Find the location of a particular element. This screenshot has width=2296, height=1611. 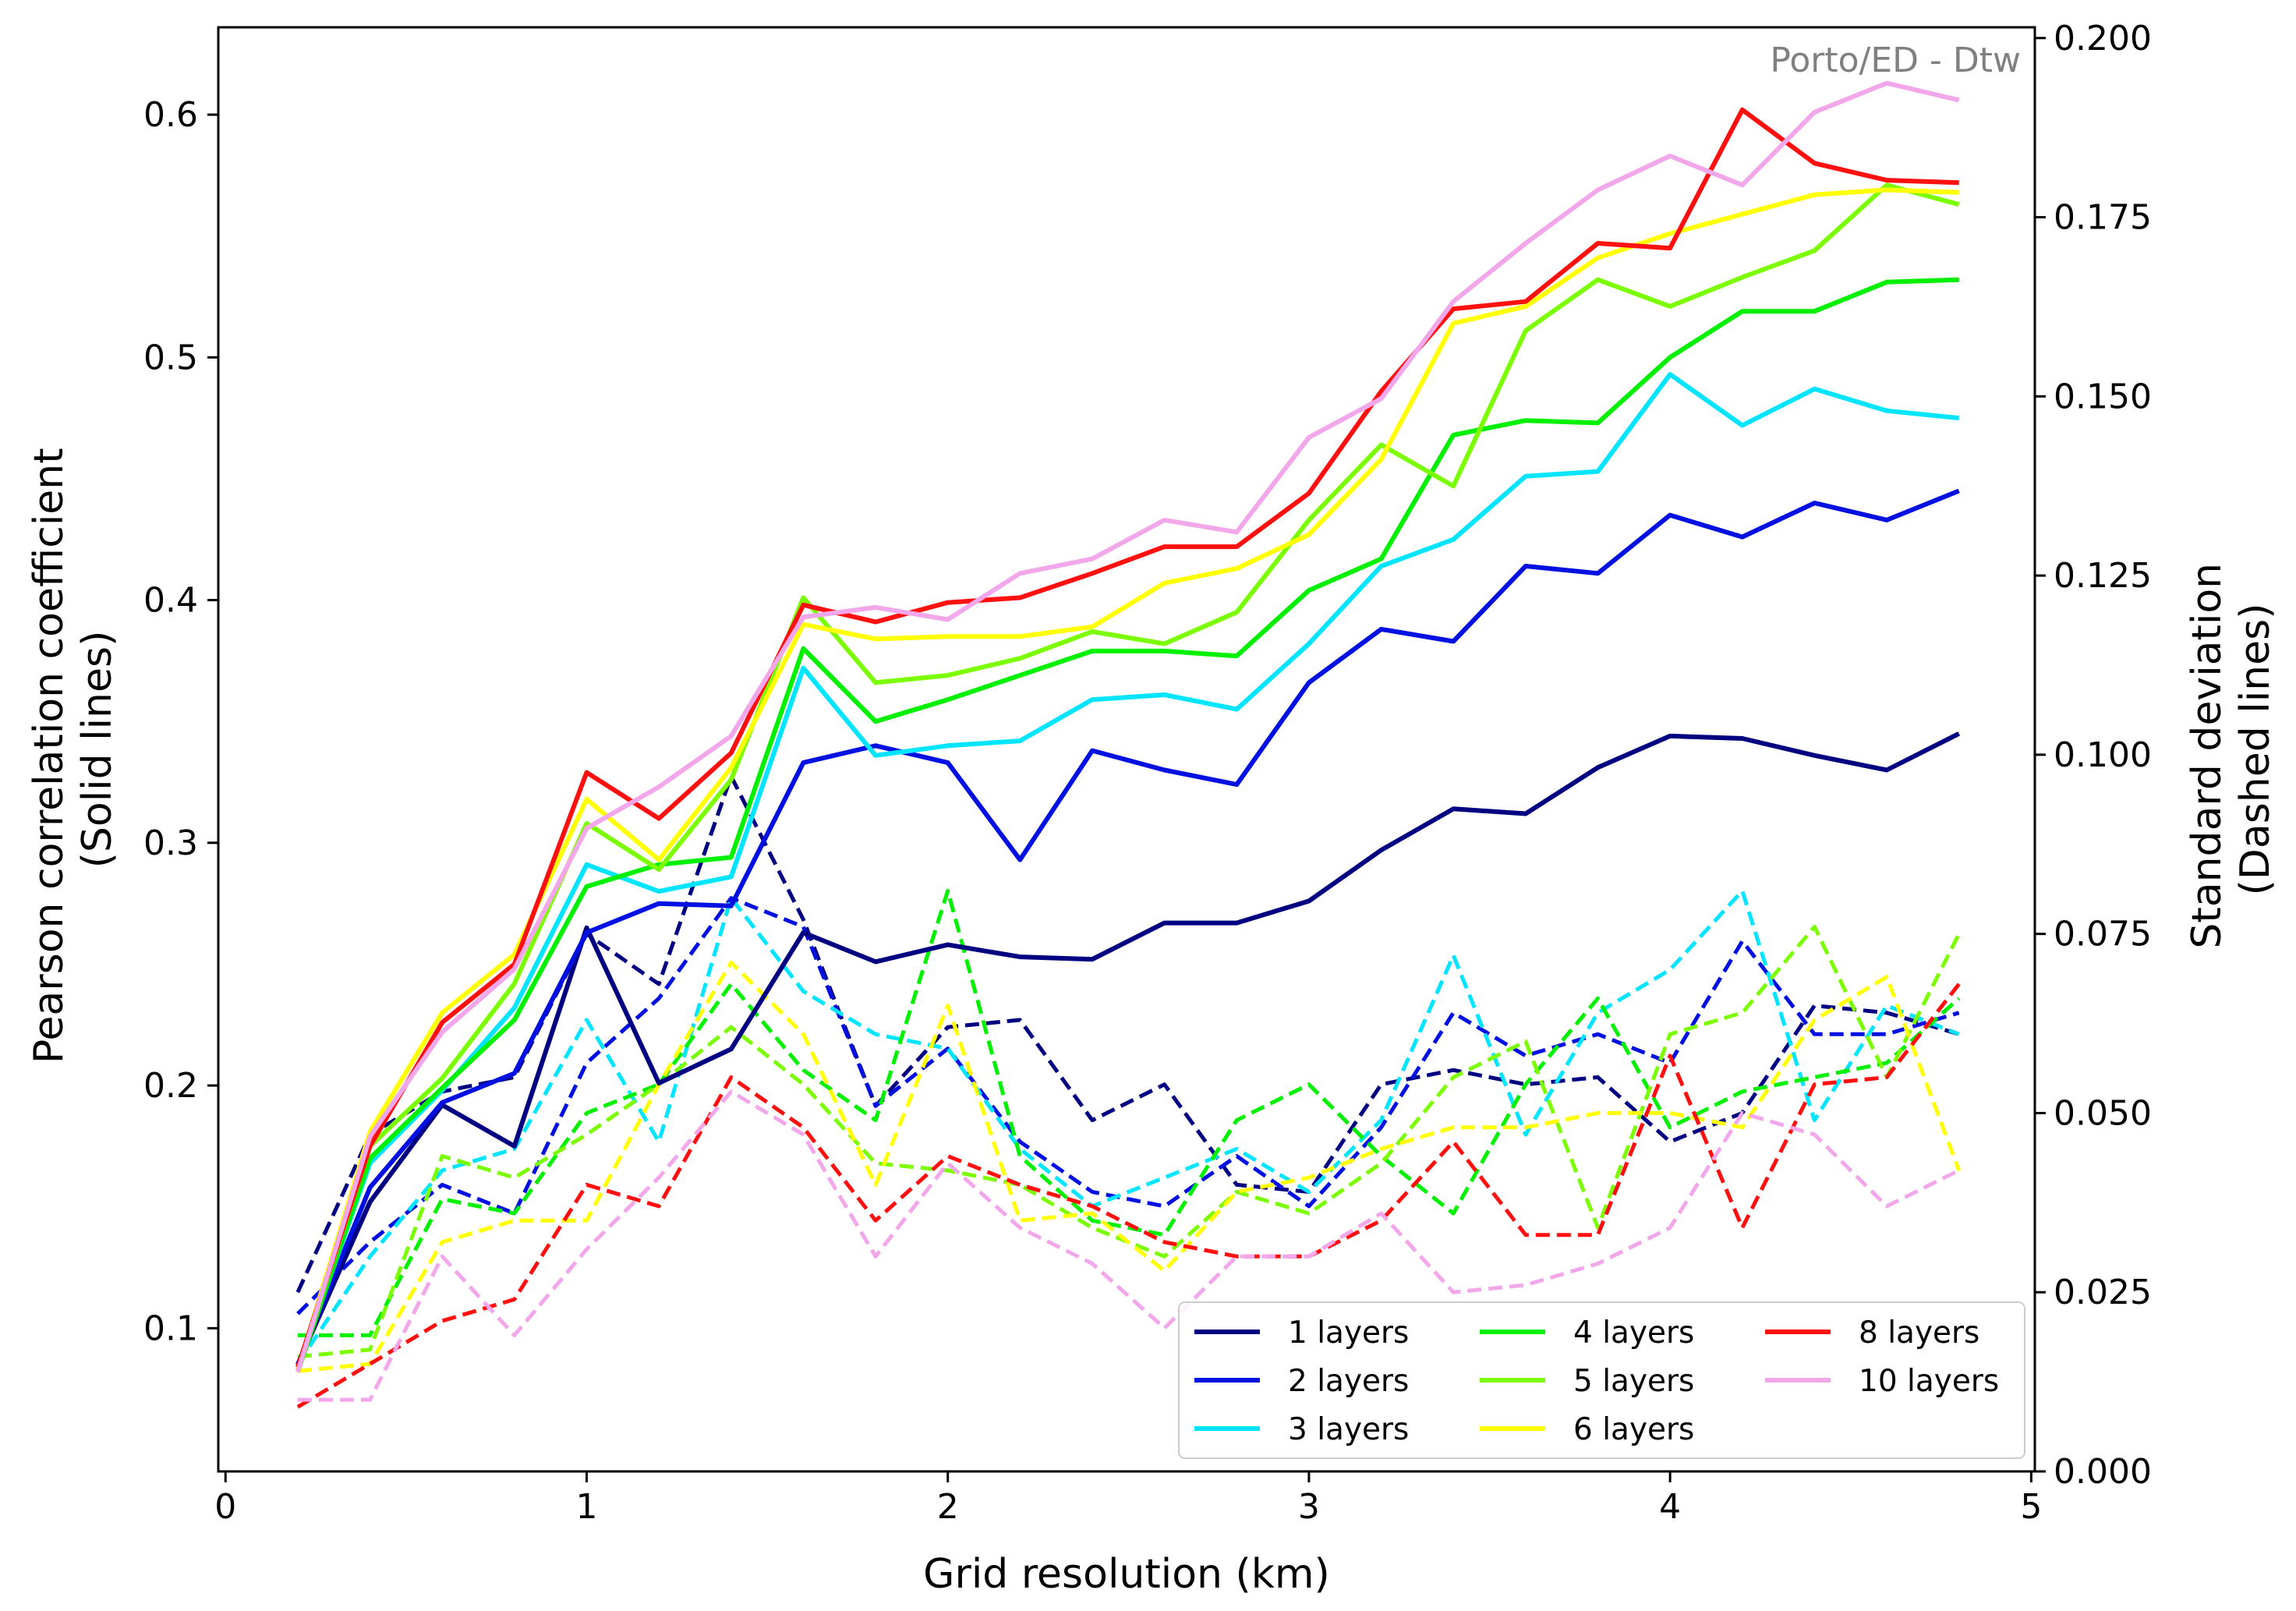

y-left-tick-label: 0.2 is located at coordinates (170, 1086).